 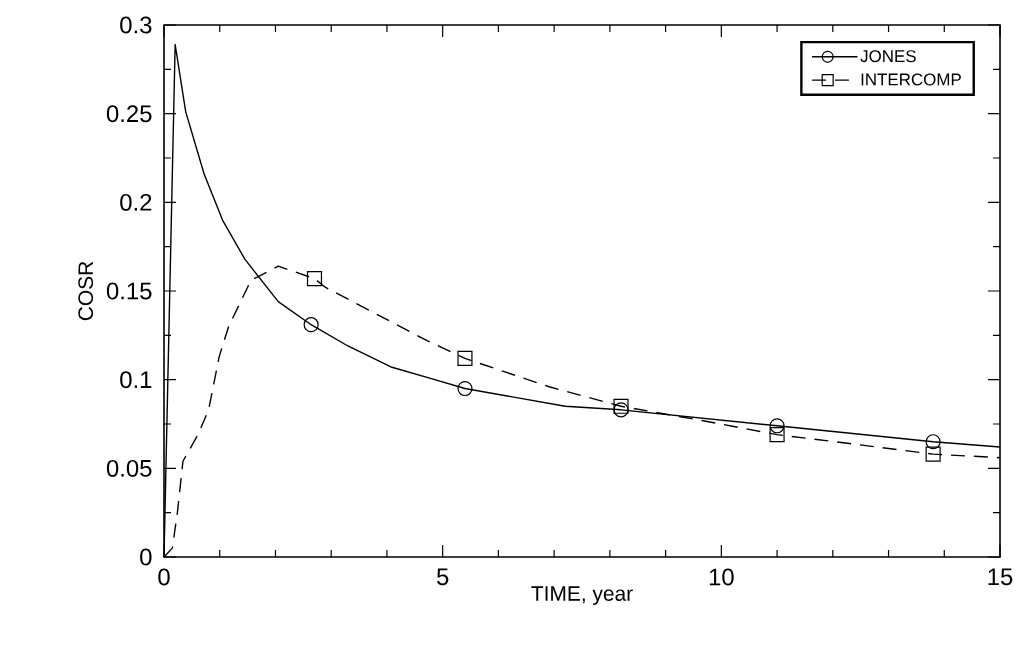 I want to click on x-tick-label: 10, so click(x=721, y=577).